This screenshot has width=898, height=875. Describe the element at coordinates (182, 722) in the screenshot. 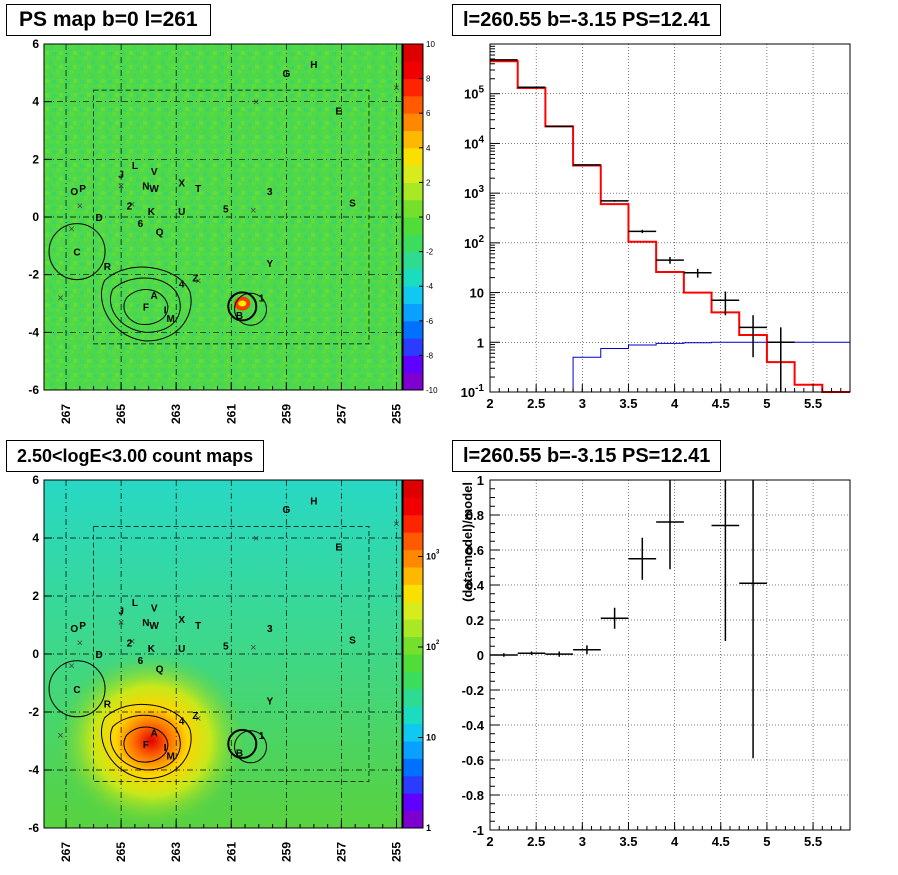

I see `source-label: 4` at that location.